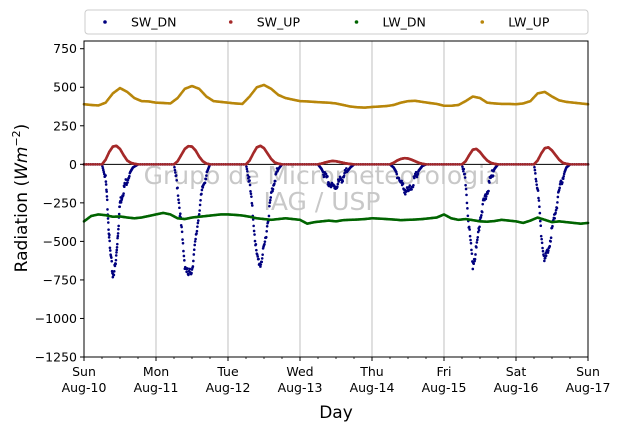 Image resolution: width=622 pixels, height=431 pixels. What do you see at coordinates (60, 202) in the screenshot?
I see `ytick-label-4: −250` at bounding box center [60, 202].